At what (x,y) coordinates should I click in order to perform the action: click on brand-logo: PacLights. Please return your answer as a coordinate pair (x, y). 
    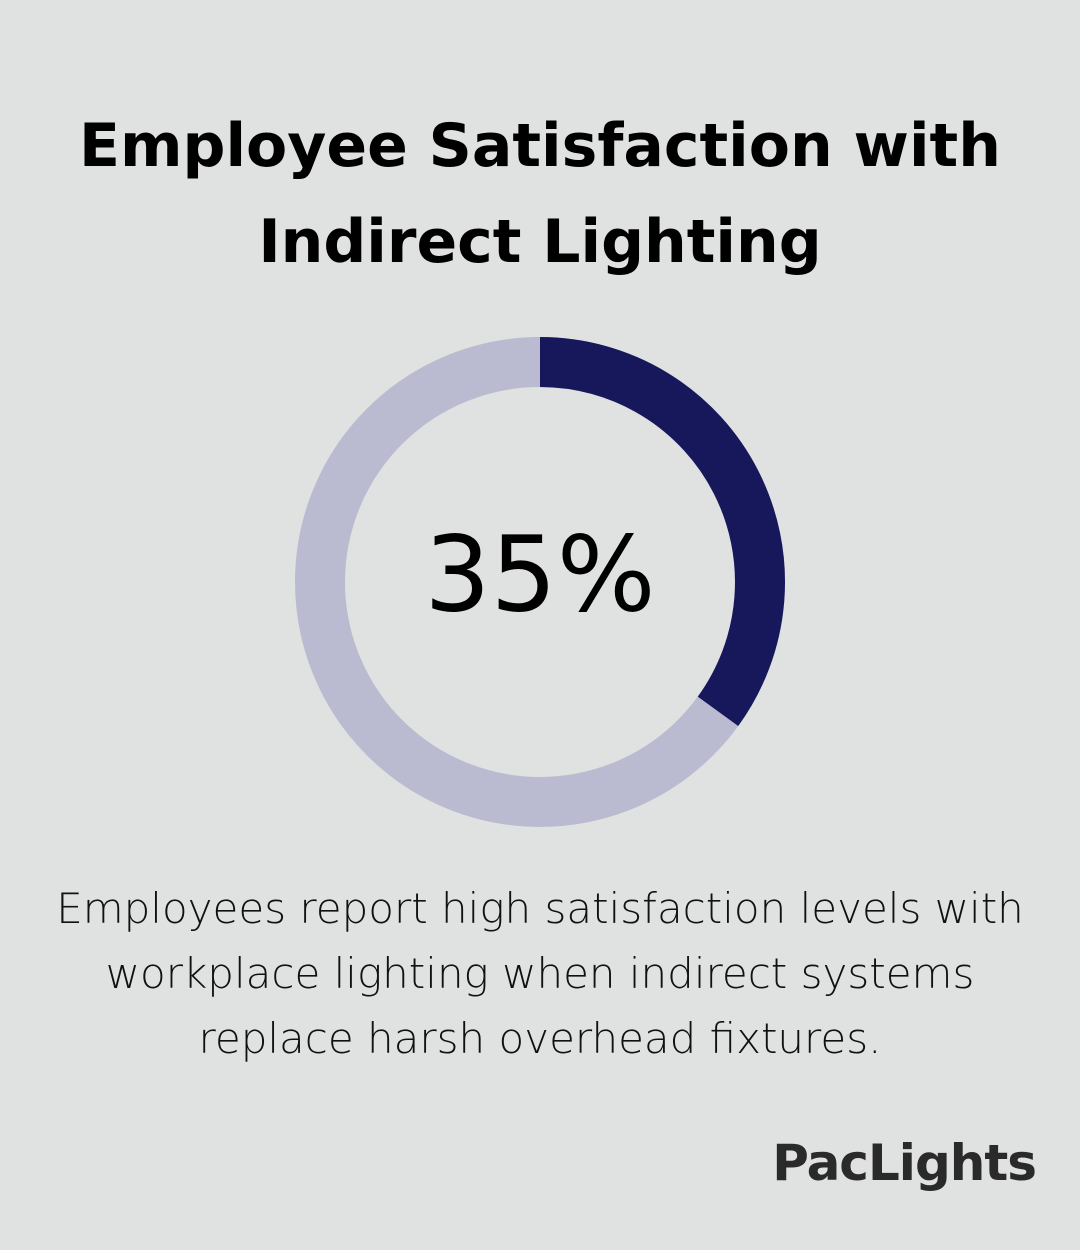
    Looking at the image, I should click on (904, 1163).